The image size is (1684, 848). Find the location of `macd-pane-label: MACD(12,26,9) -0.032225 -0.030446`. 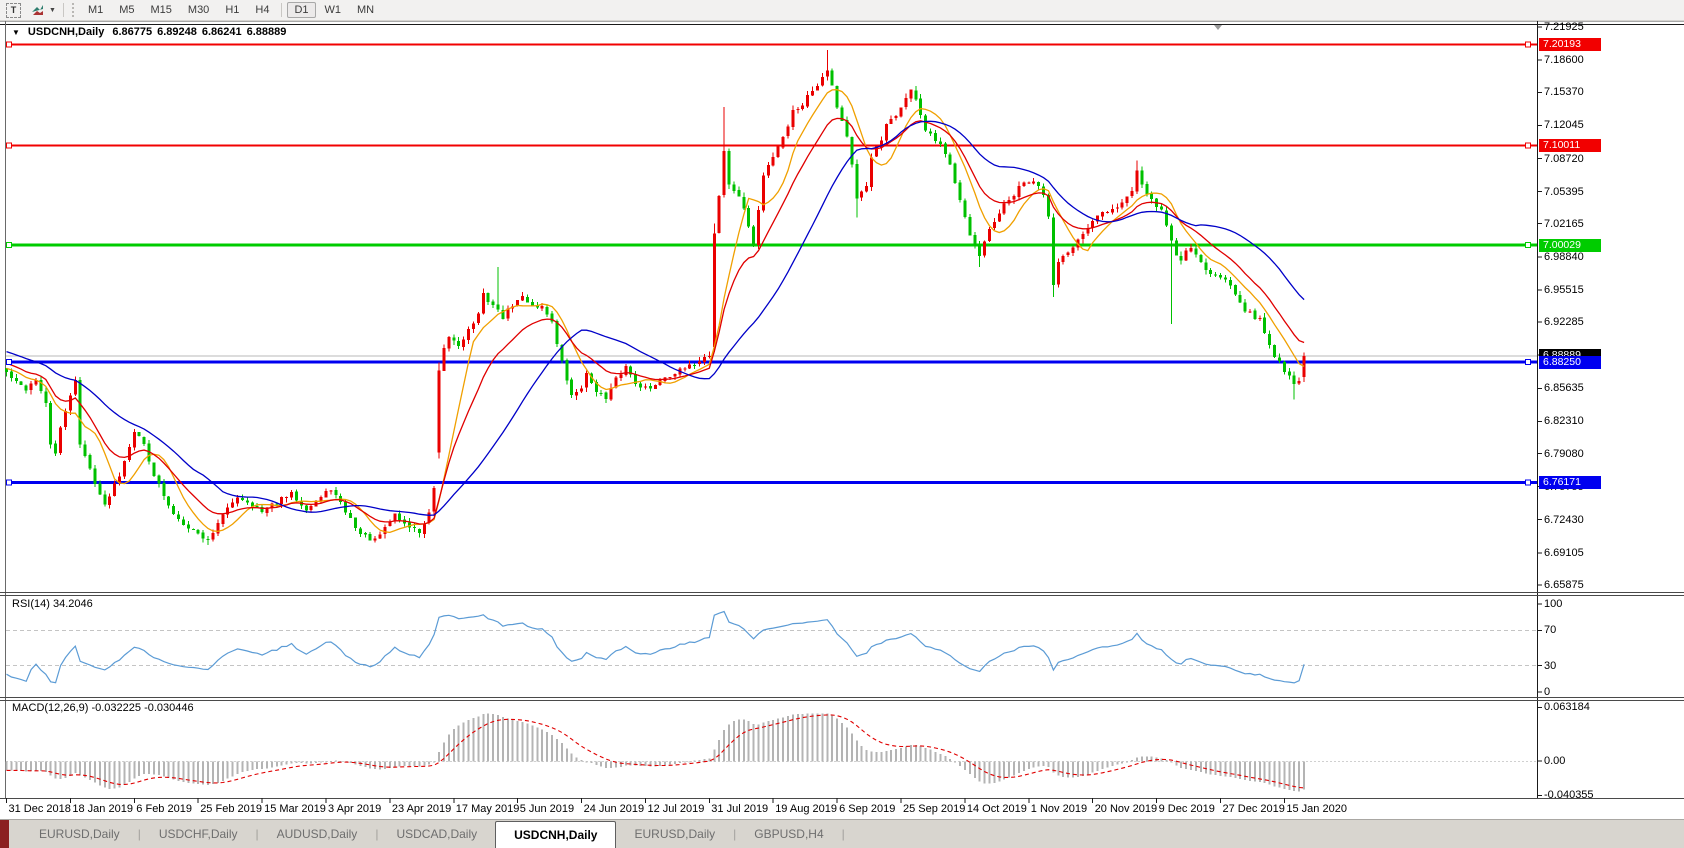

macd-pane-label: MACD(12,26,9) -0.032225 -0.030446 is located at coordinates (103, 708).